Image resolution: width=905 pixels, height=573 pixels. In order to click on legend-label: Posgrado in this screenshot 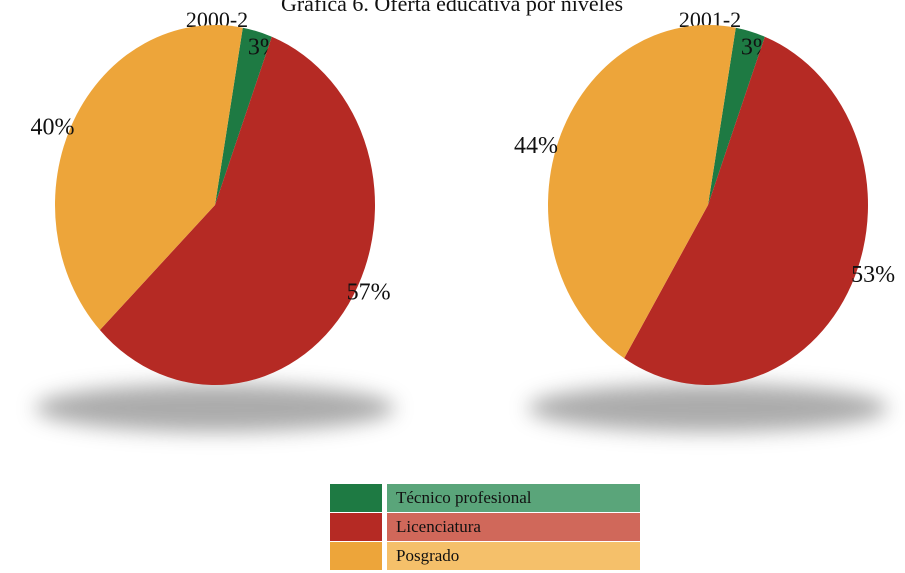, I will do `click(427, 555)`.